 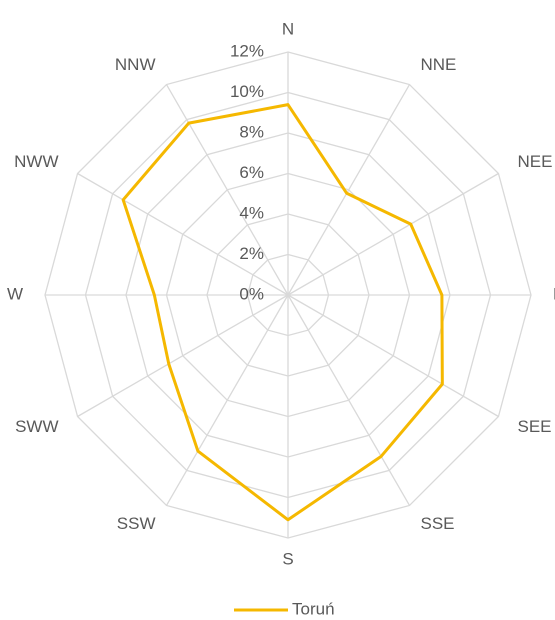 I want to click on category-label: N, so click(x=288, y=28).